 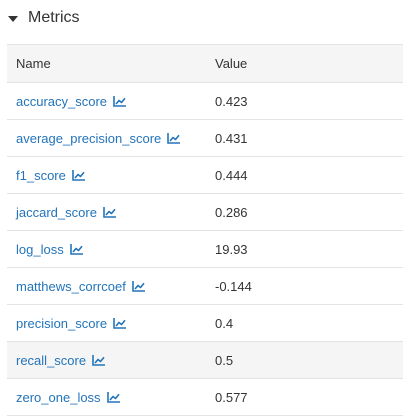 I want to click on metric-name-cell: matthews_corrcoef, so click(x=106, y=286).